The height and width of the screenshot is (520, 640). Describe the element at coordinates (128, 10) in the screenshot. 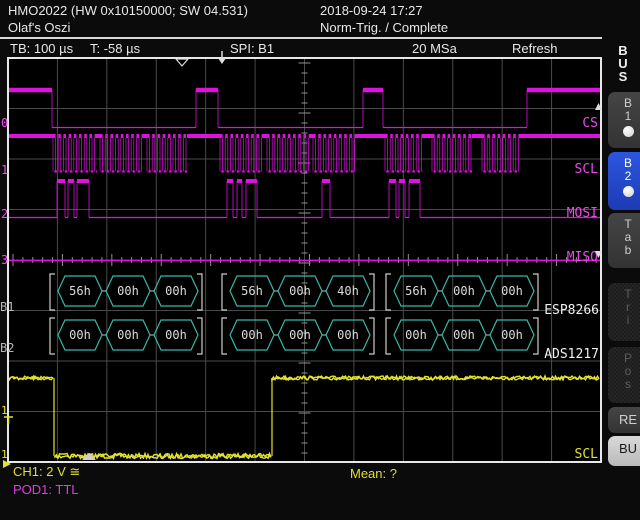

I see `device-model: HMO2022 (HW 0x10150000; SW 04.531)` at that location.